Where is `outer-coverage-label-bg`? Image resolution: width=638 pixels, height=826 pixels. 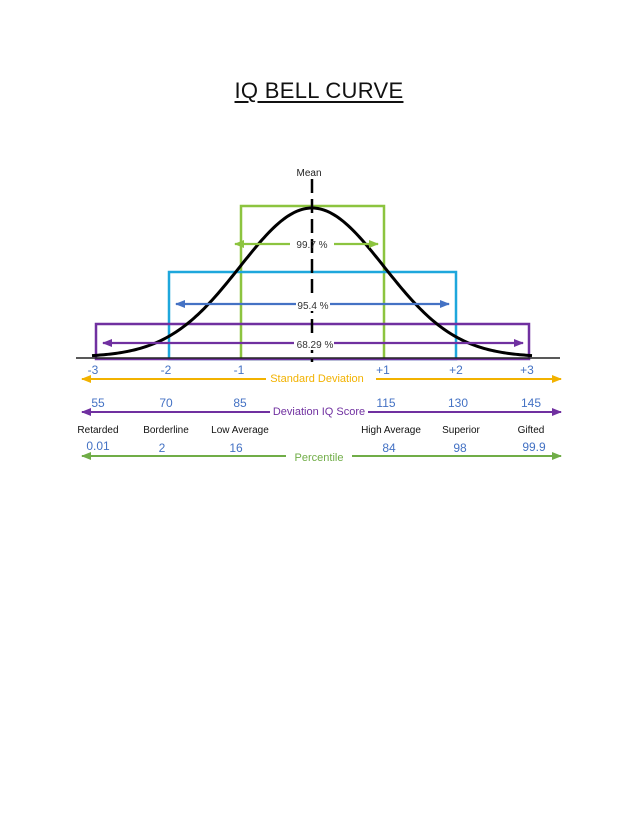
outer-coverage-label-bg is located at coordinates (314, 344).